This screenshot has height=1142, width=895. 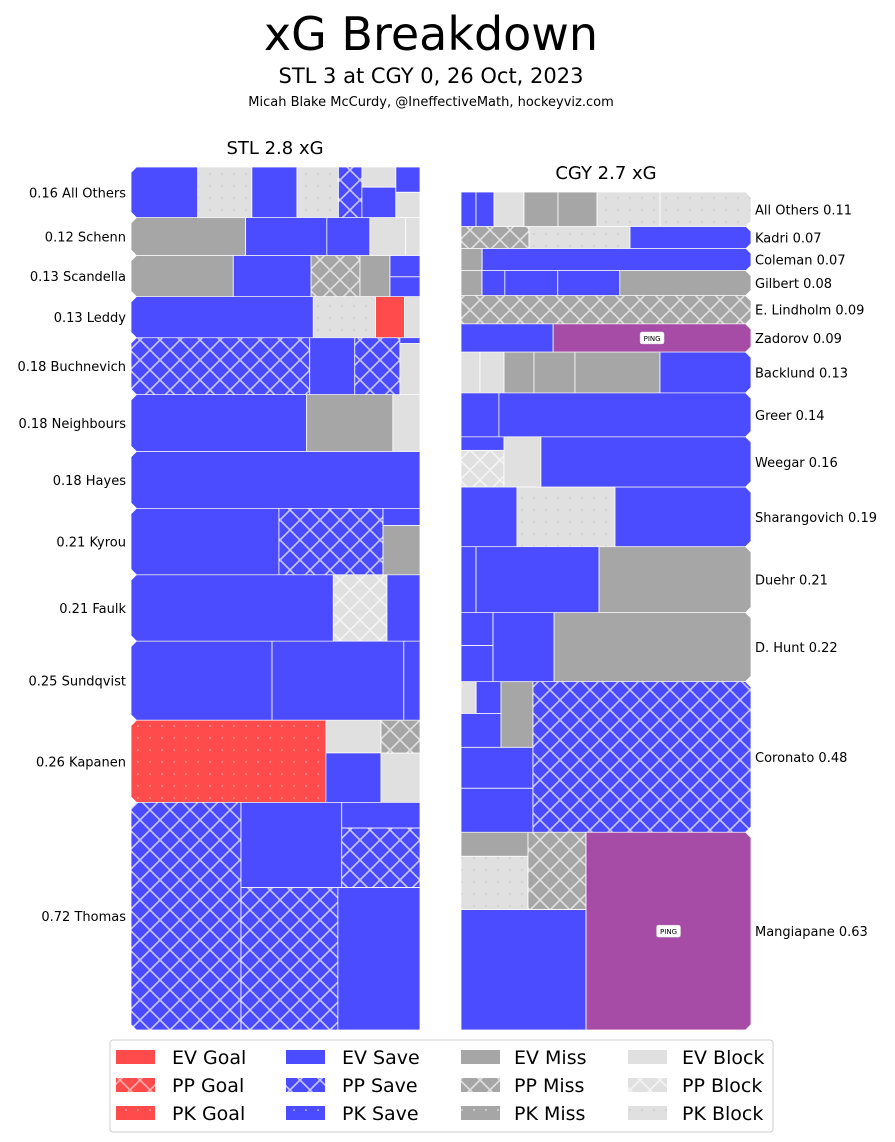 What do you see at coordinates (431, 34) in the screenshot?
I see `chart-title: xG Breakdown` at bounding box center [431, 34].